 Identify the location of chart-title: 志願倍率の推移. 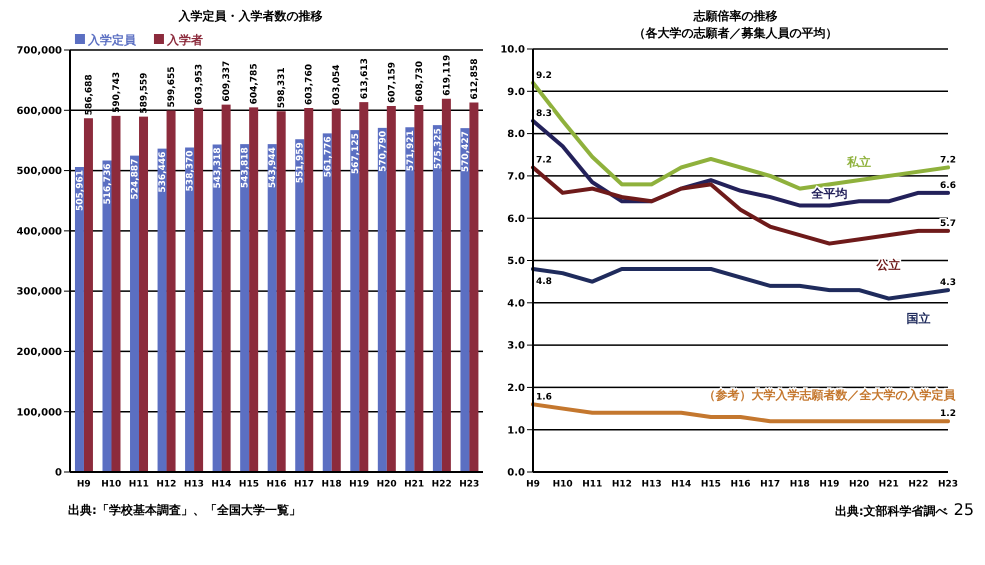
(735, 16).